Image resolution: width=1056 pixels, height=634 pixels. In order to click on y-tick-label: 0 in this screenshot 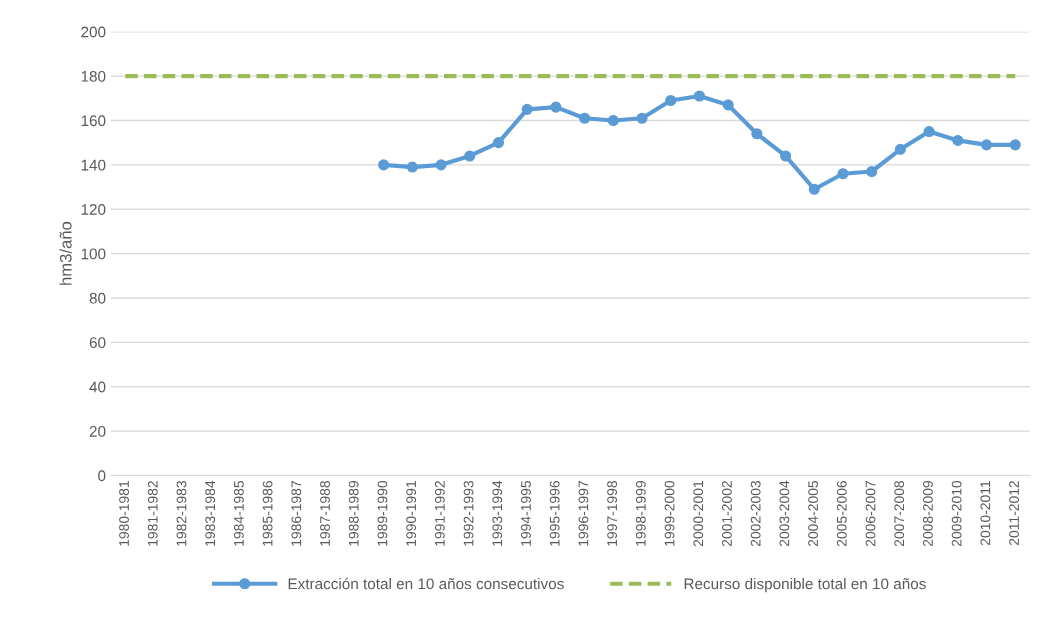, I will do `click(102, 476)`.